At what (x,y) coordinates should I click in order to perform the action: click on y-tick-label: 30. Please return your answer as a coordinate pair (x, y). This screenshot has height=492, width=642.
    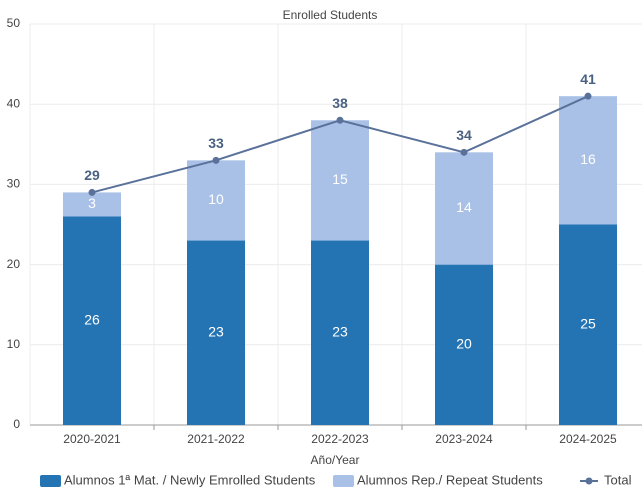
    Looking at the image, I should click on (14, 184).